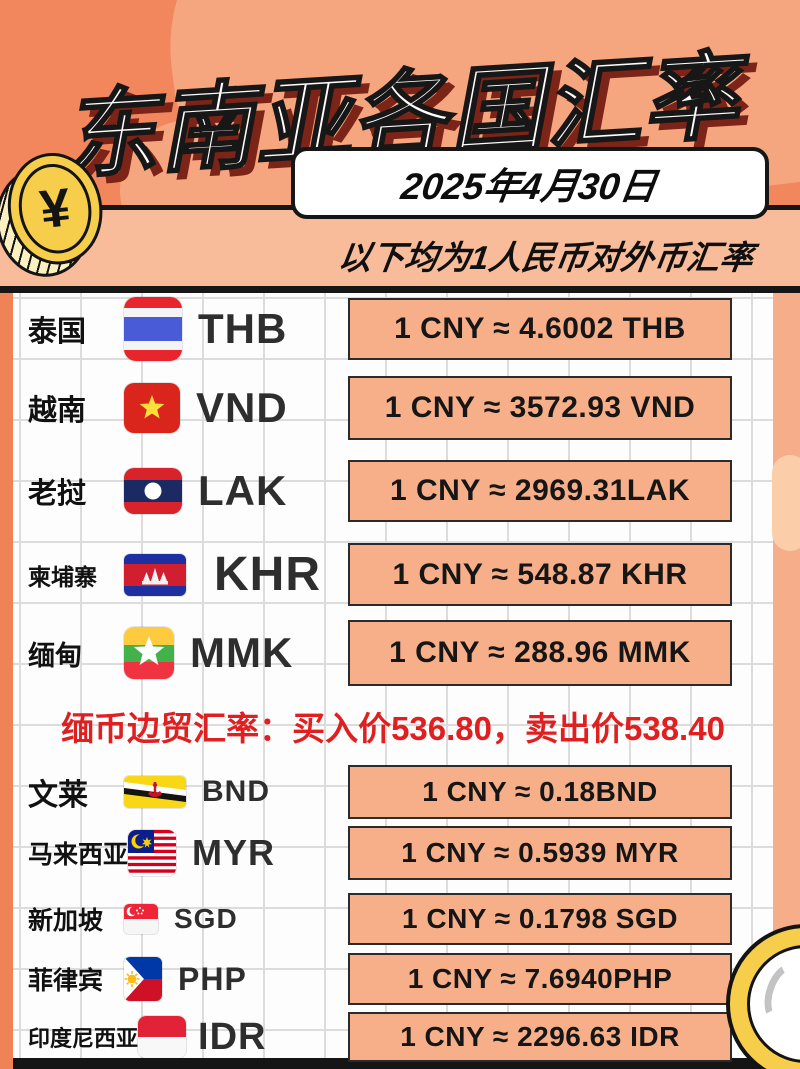 The image size is (800, 1069). I want to click on rate-value: 1 CNY ≈ 0.5939 MYR, so click(540, 852).